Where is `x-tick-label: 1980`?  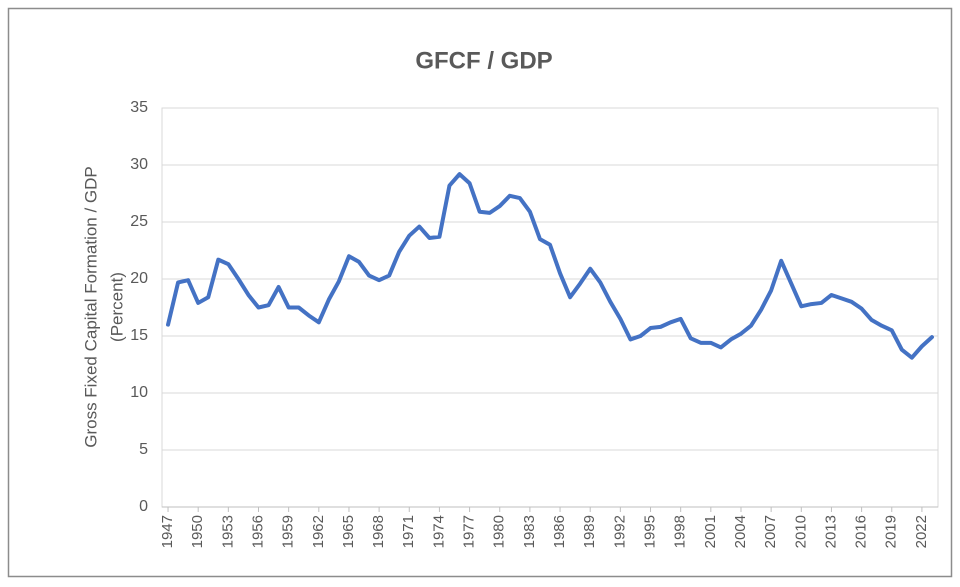
x-tick-label: 1980 is located at coordinates (499, 531).